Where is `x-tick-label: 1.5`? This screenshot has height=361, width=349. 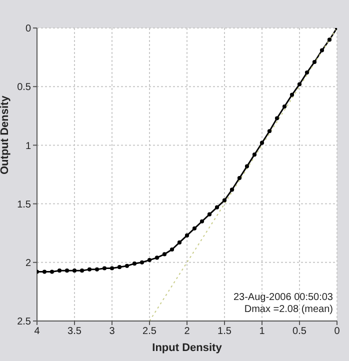 x-tick-label: 1.5 is located at coordinates (225, 332).